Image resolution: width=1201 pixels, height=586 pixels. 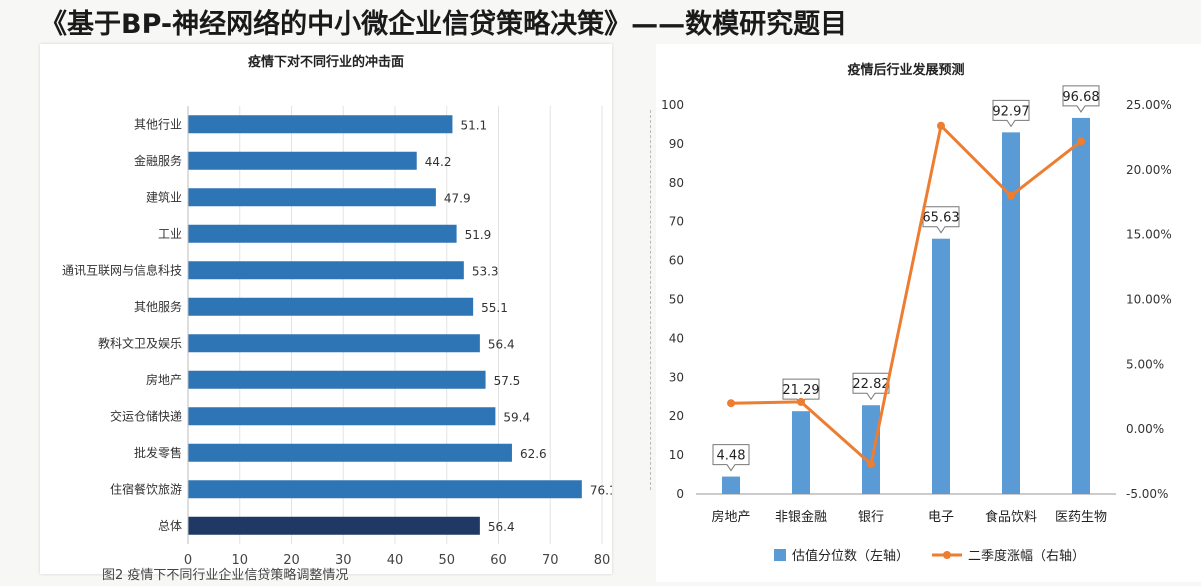 What do you see at coordinates (676, 144) in the screenshot?
I see `left-y-tick-label: 90` at bounding box center [676, 144].